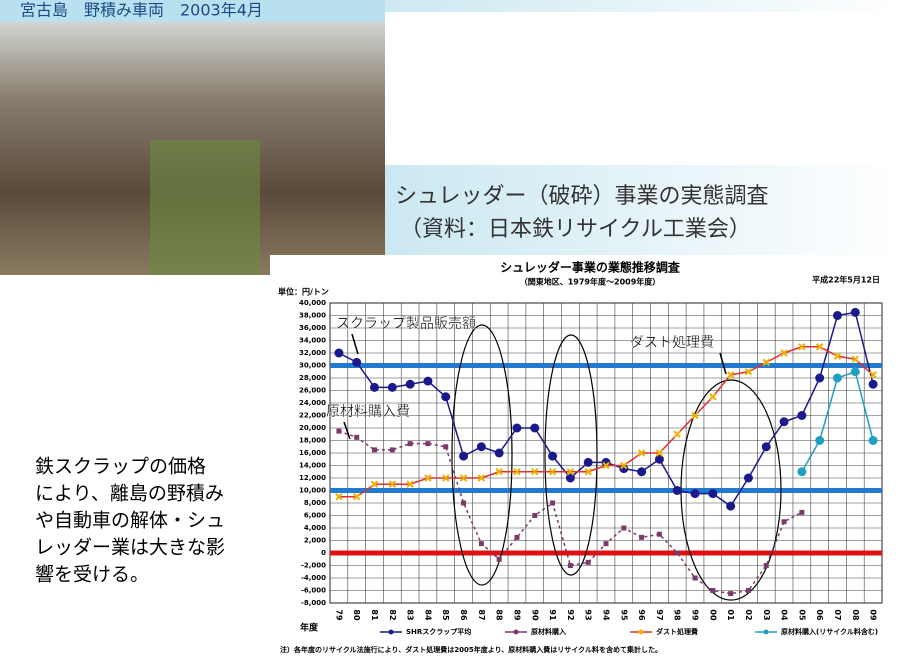  Describe the element at coordinates (712, 615) in the screenshot. I see `x-tick-label: 00` at that location.